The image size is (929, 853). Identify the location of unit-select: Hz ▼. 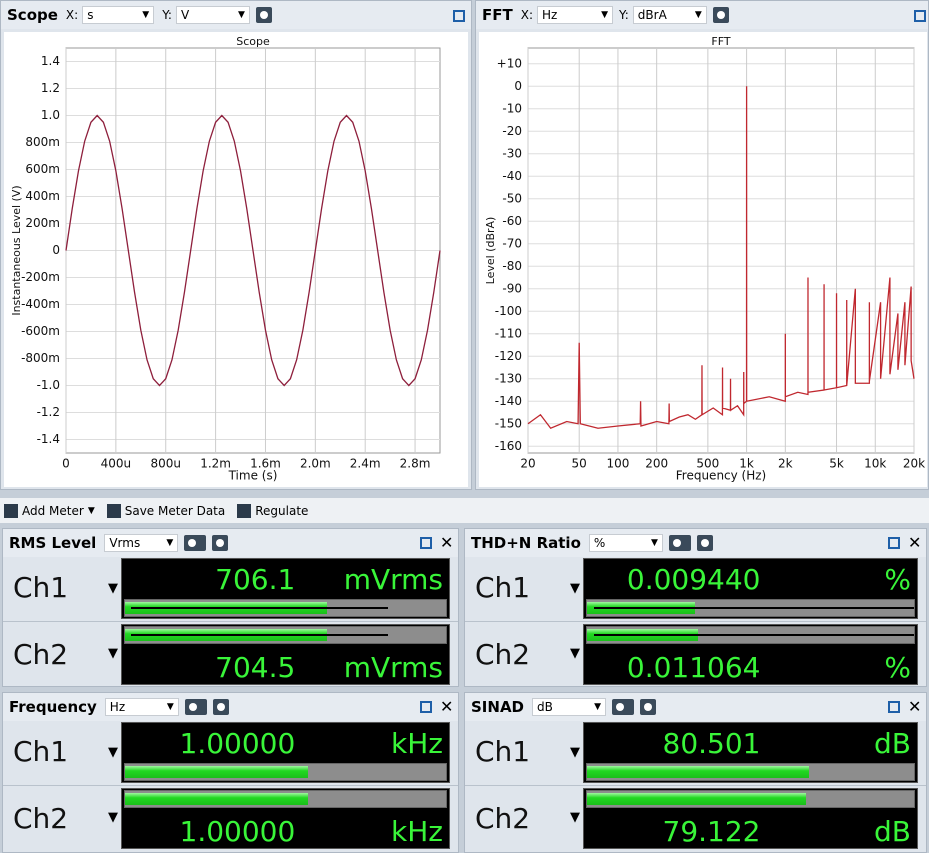
(141, 707).